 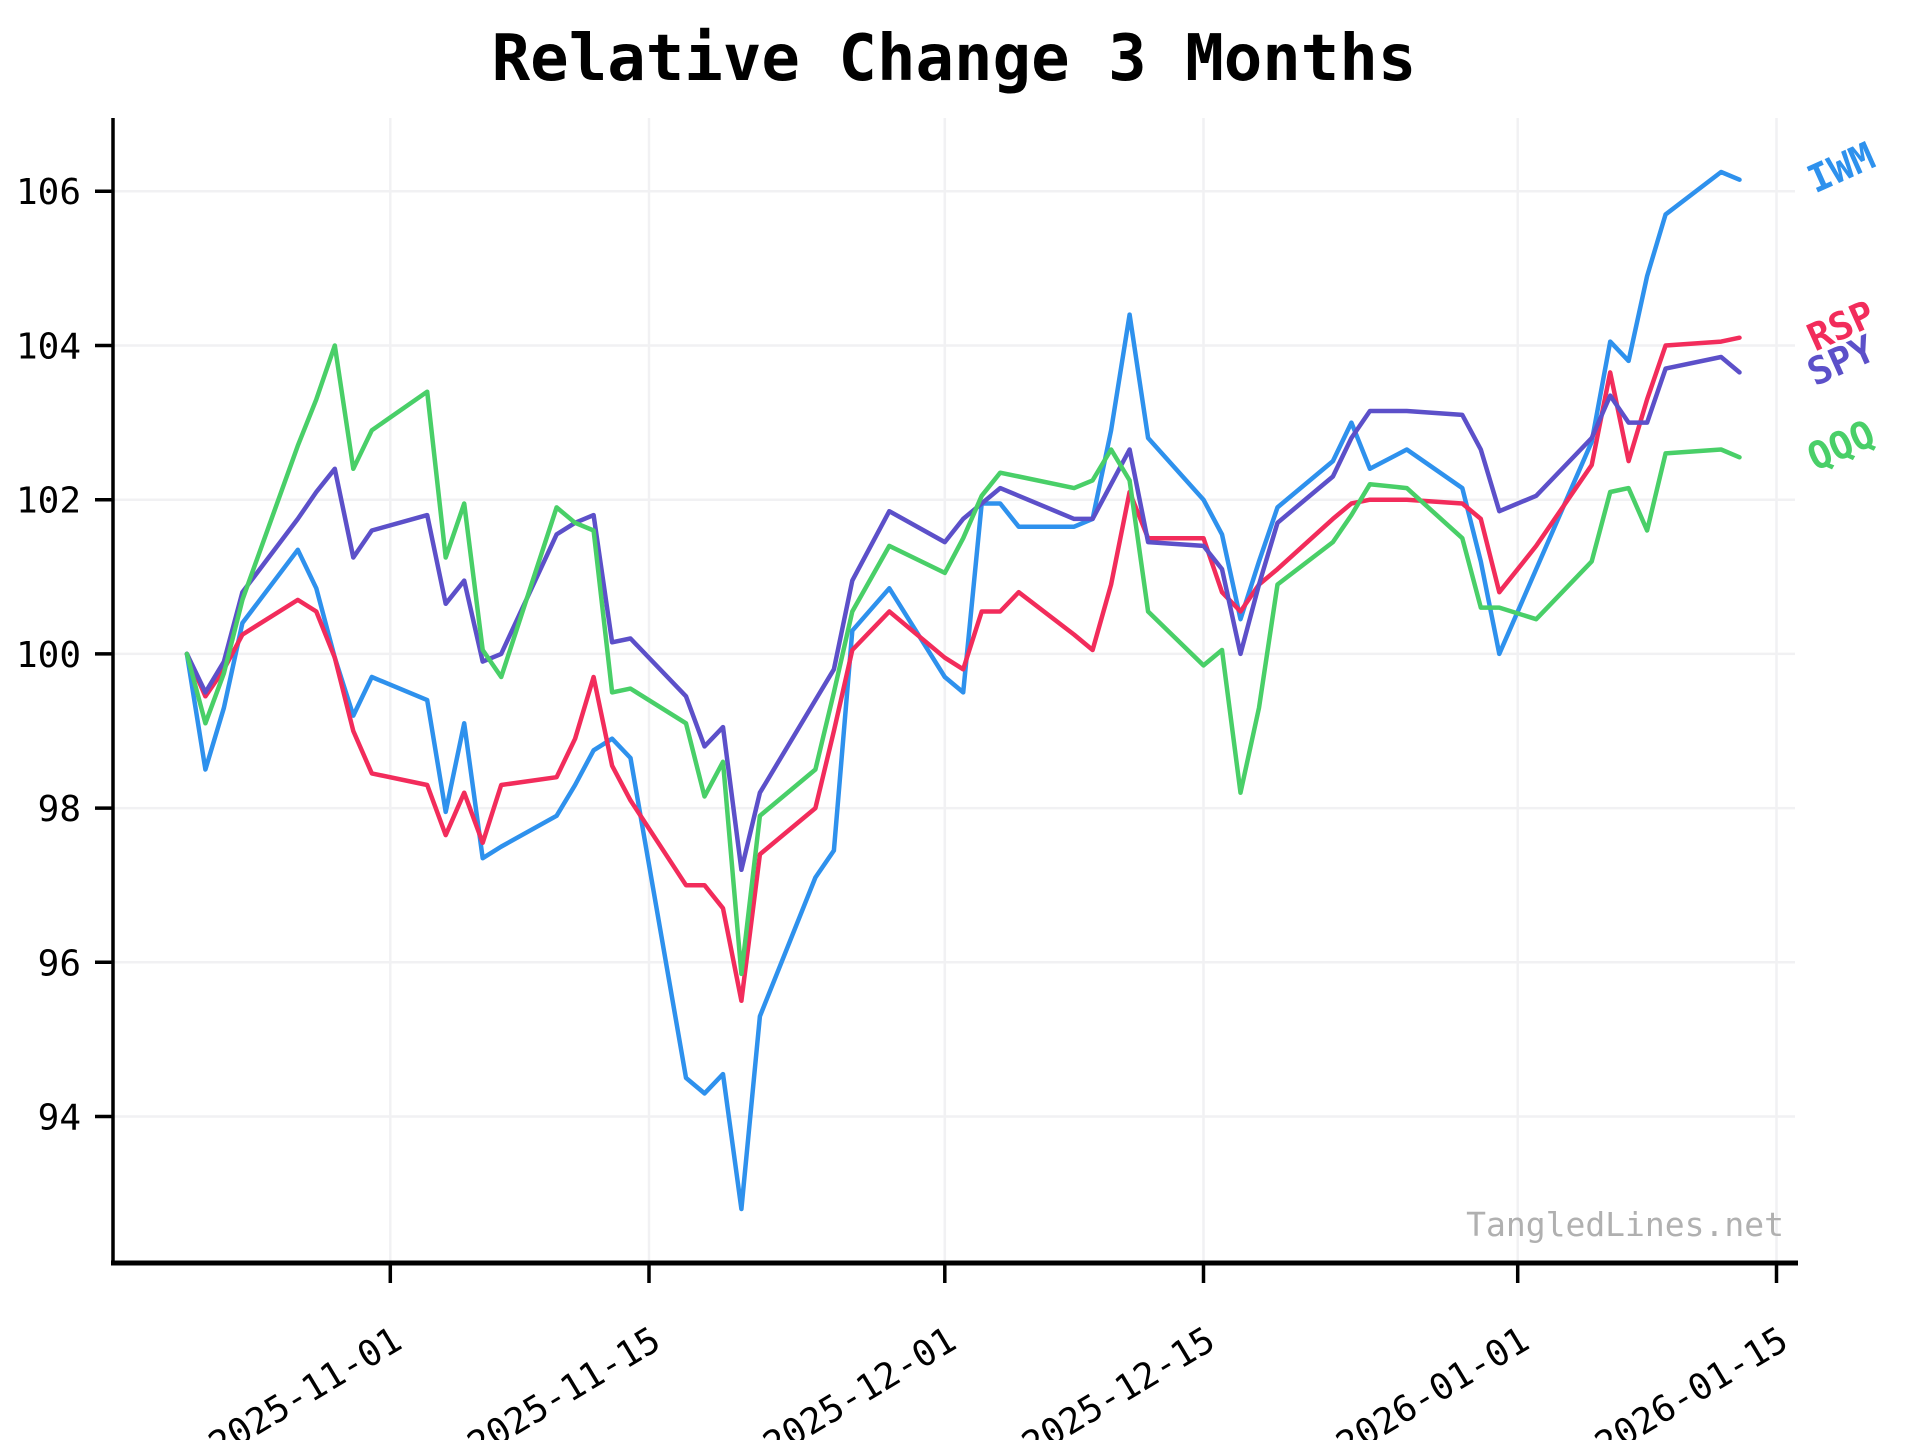 I want to click on y-tick-label: 98, so click(x=59, y=809).